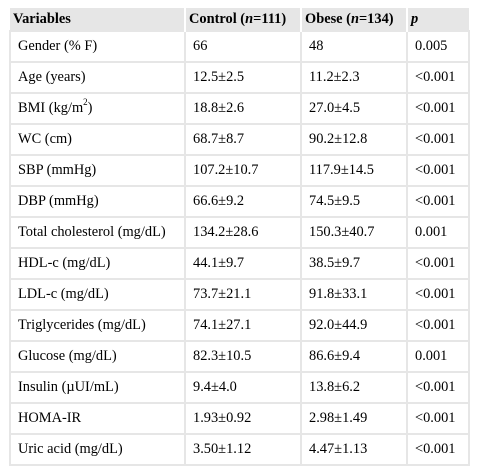 This screenshot has width=477, height=471. I want to click on cell-obese: 92.0±44.9, so click(354, 326).